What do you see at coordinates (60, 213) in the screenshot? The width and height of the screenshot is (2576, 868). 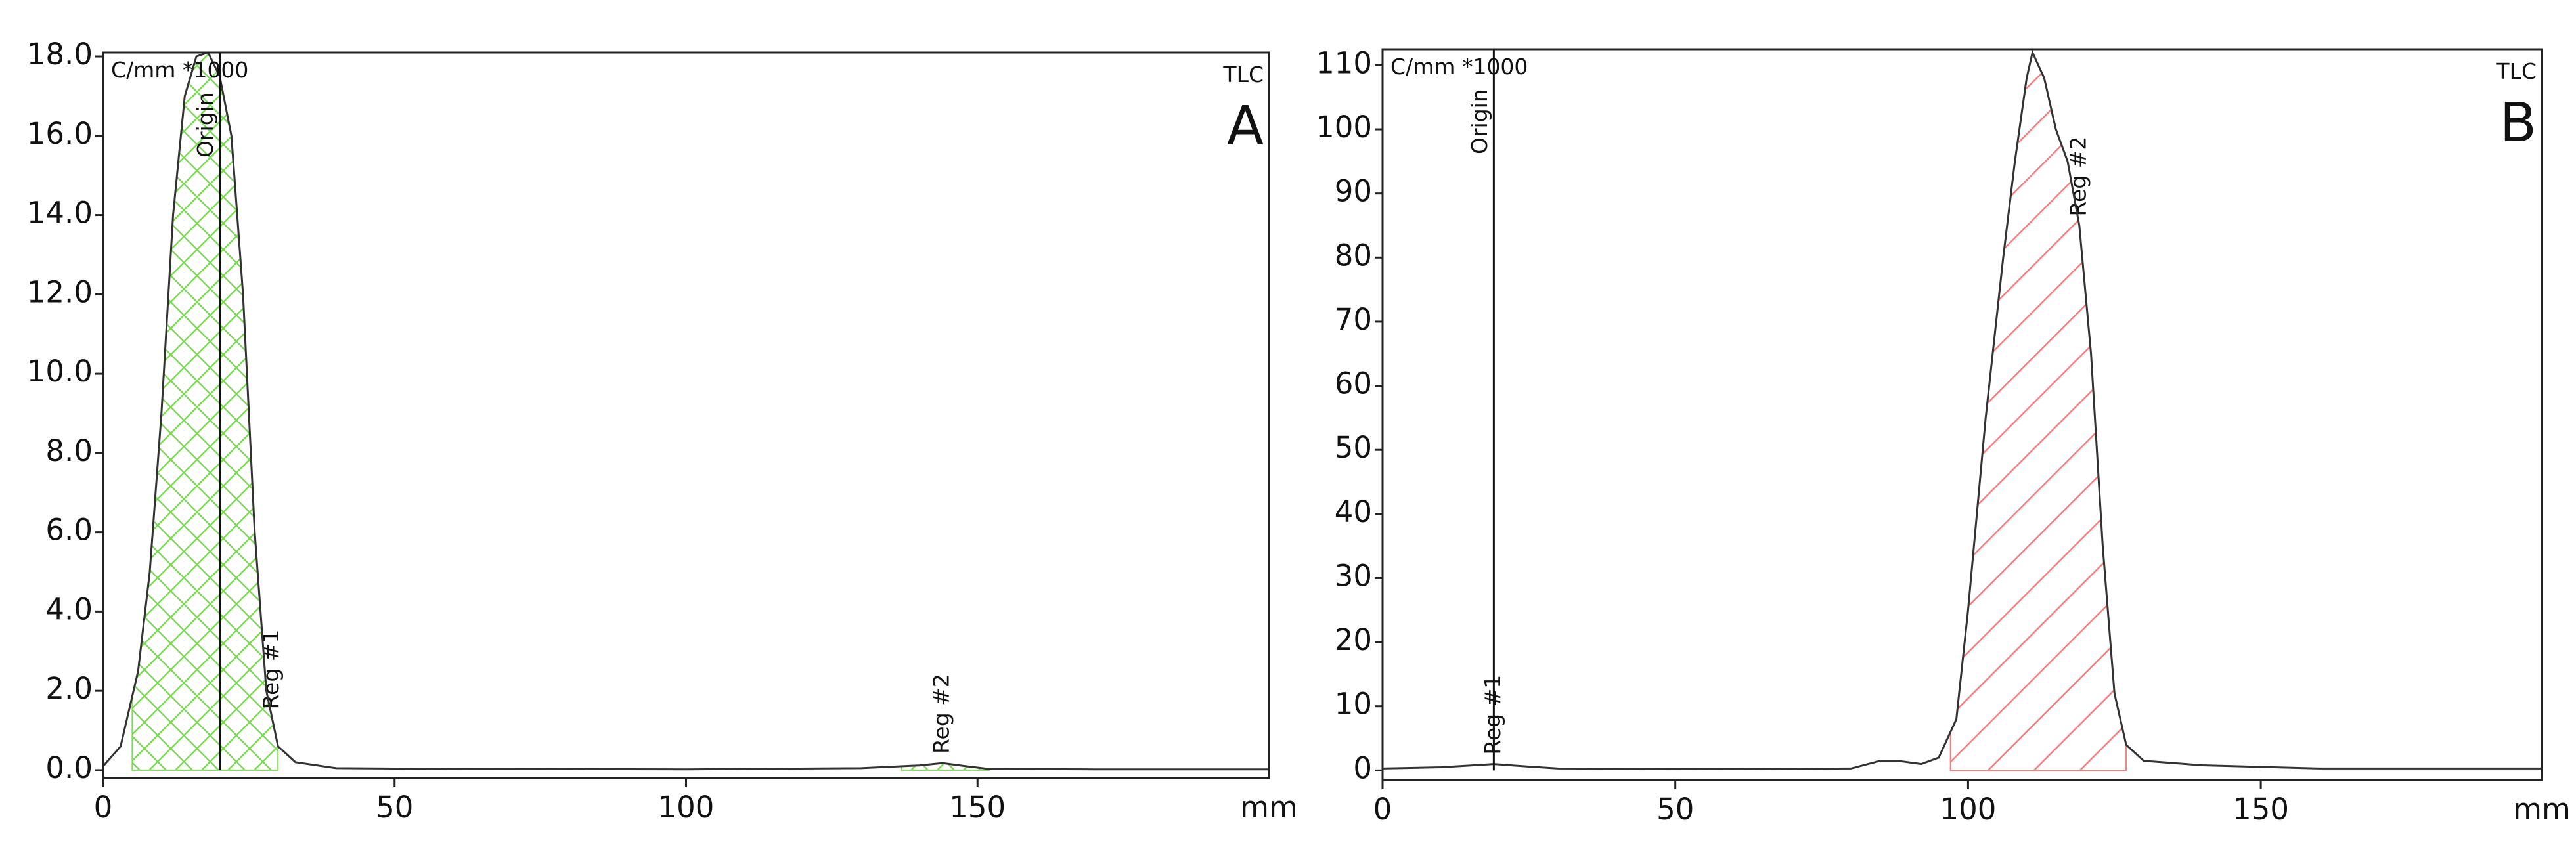 I see `y-tick-label: 14.0` at bounding box center [60, 213].